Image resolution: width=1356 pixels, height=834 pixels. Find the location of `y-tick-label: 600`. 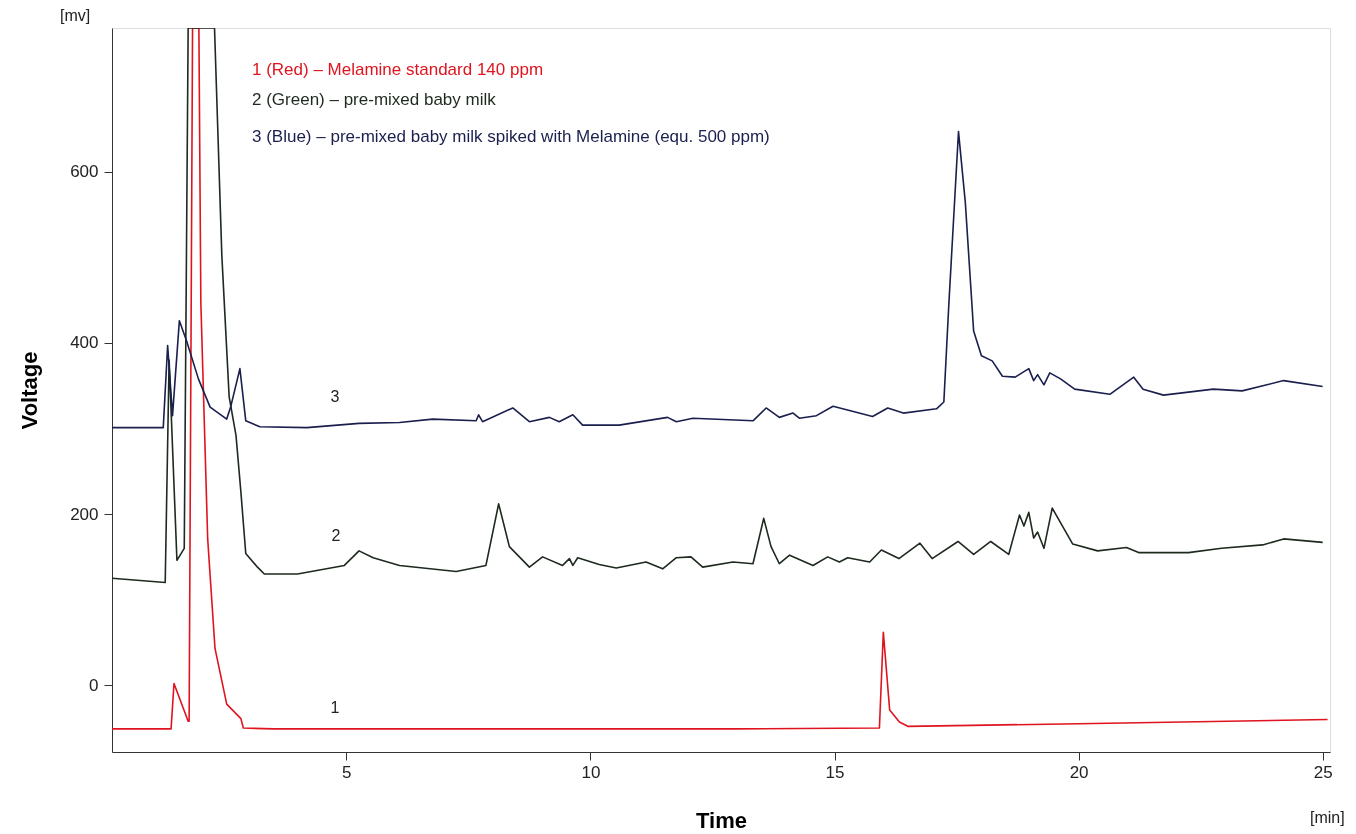

y-tick-label: 600 is located at coordinates (84, 172).